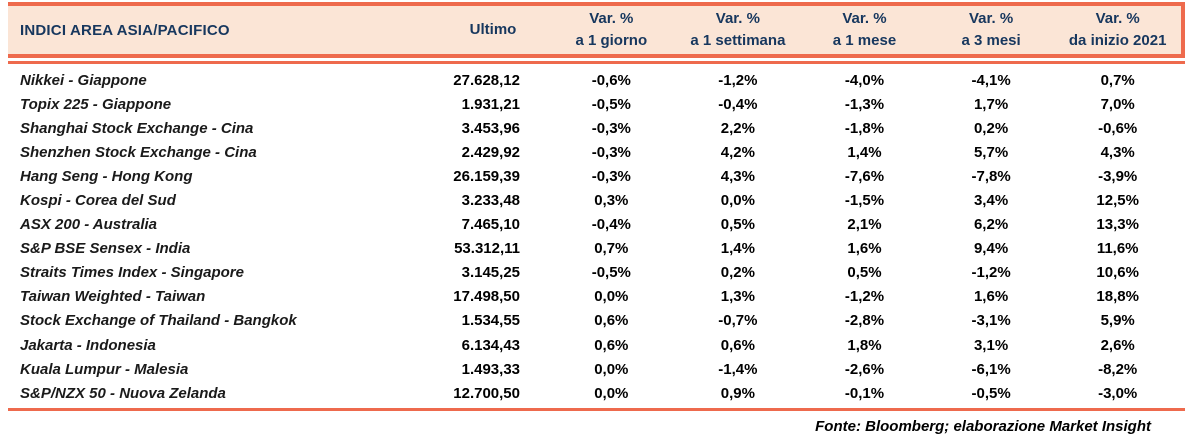  Describe the element at coordinates (490, 321) in the screenshot. I see `last-value: 1.534,55` at that location.